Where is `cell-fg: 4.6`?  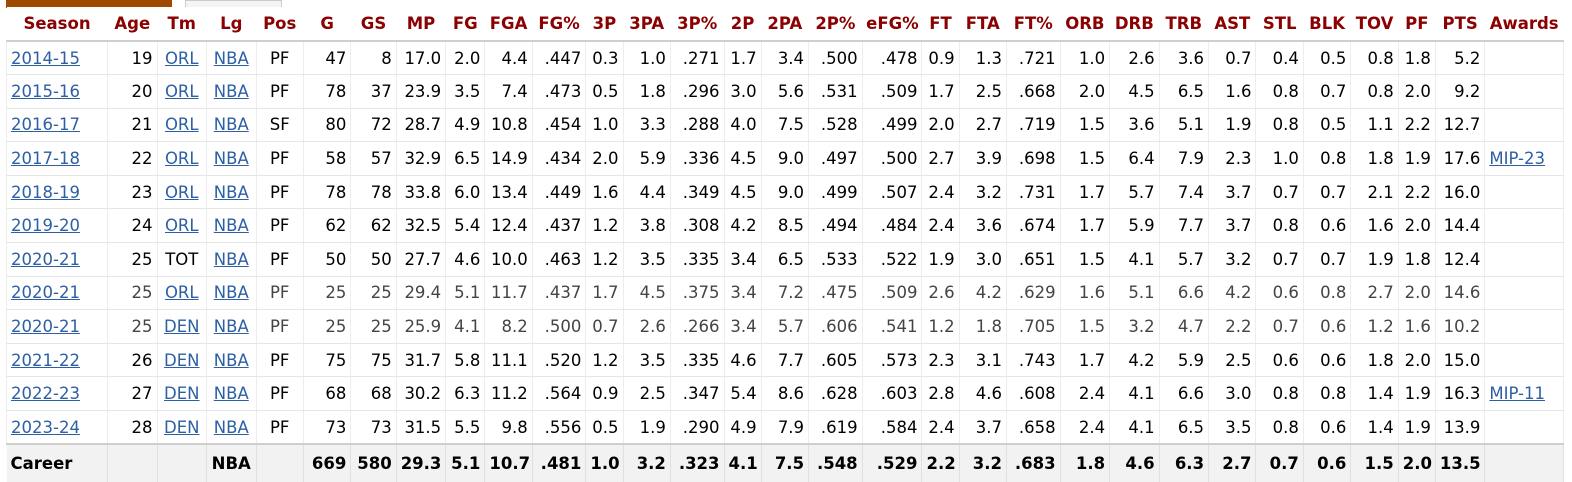
cell-fg: 4.6 is located at coordinates (465, 259).